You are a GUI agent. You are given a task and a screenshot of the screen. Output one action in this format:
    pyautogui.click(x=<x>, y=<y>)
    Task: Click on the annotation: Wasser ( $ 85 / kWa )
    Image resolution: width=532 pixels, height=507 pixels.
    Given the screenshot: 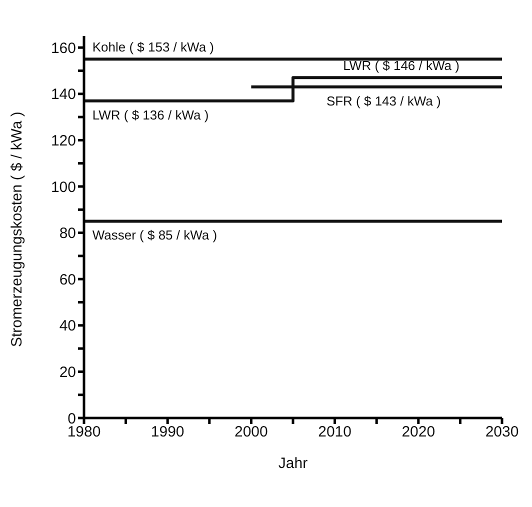 What is the action you would take?
    pyautogui.click(x=155, y=235)
    